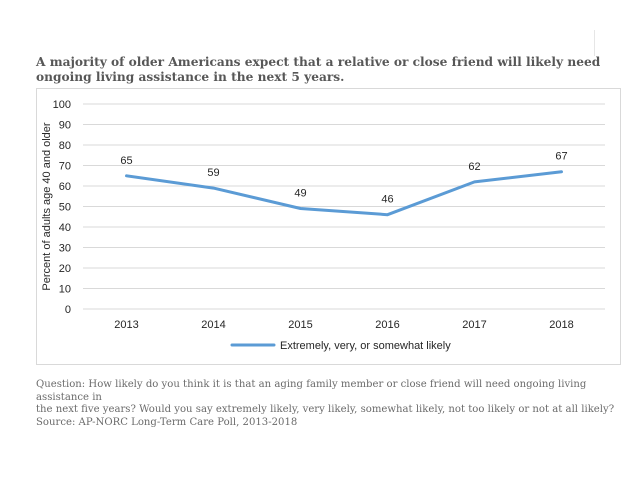  Describe the element at coordinates (65, 269) in the screenshot. I see `y-tick-label: 20` at that location.